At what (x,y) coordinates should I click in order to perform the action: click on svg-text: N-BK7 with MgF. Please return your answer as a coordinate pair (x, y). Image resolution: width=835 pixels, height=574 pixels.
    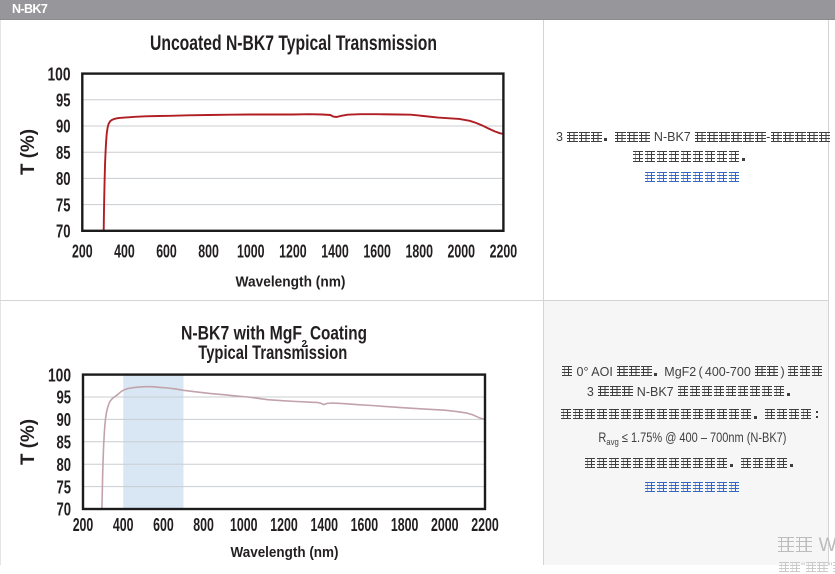
    Looking at the image, I should click on (241, 334).